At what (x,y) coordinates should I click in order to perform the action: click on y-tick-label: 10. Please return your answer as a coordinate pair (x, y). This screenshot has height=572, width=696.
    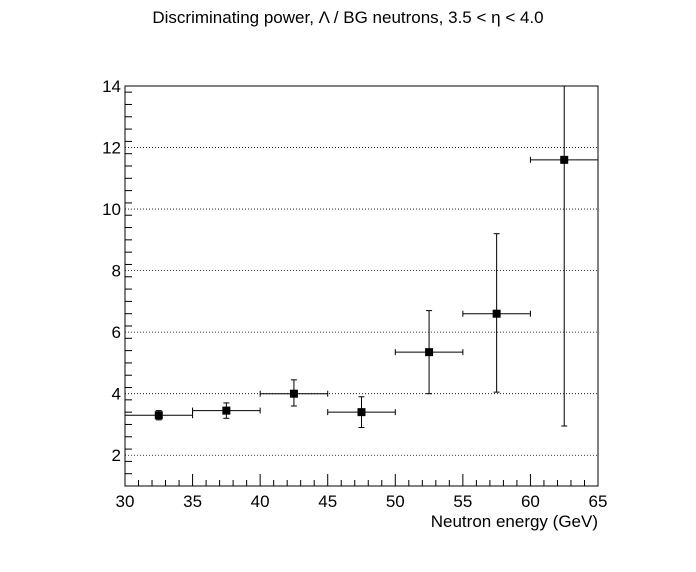
    Looking at the image, I should click on (111, 209).